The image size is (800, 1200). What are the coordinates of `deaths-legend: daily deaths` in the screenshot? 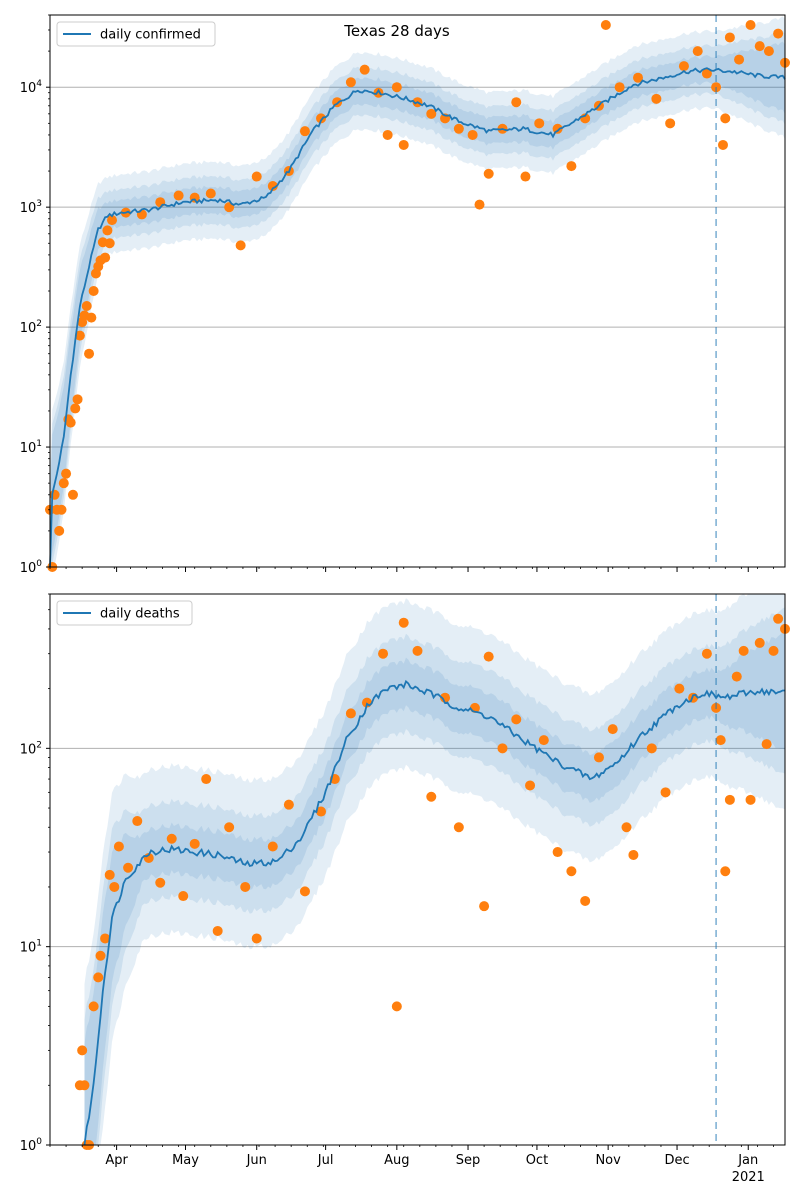 It's located at (124, 613).